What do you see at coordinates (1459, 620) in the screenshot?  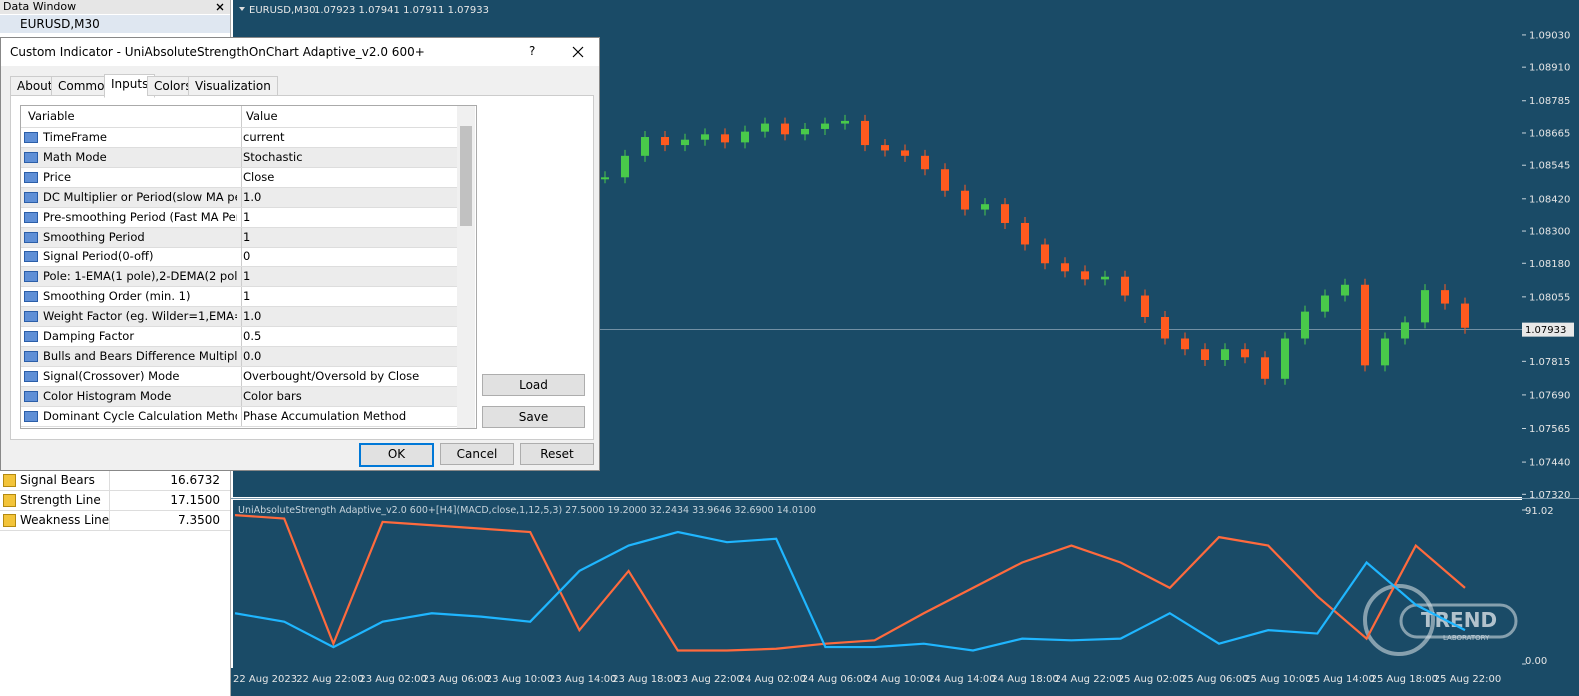 I see `logo-name: TREND` at bounding box center [1459, 620].